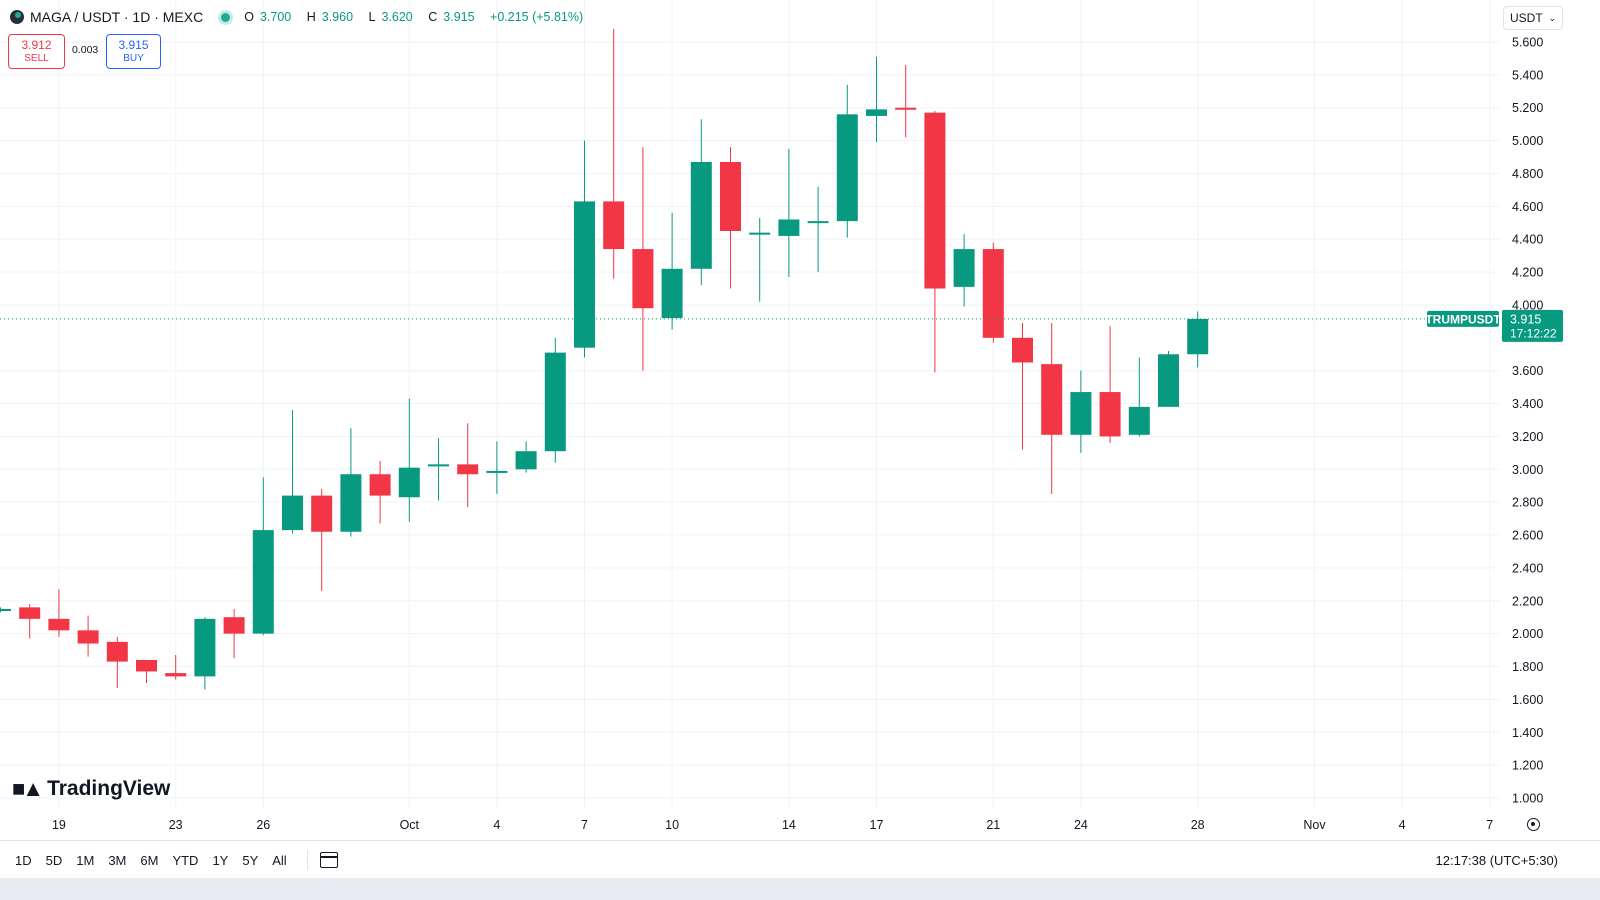  What do you see at coordinates (176, 825) in the screenshot?
I see `time-tick-label: 23` at bounding box center [176, 825].